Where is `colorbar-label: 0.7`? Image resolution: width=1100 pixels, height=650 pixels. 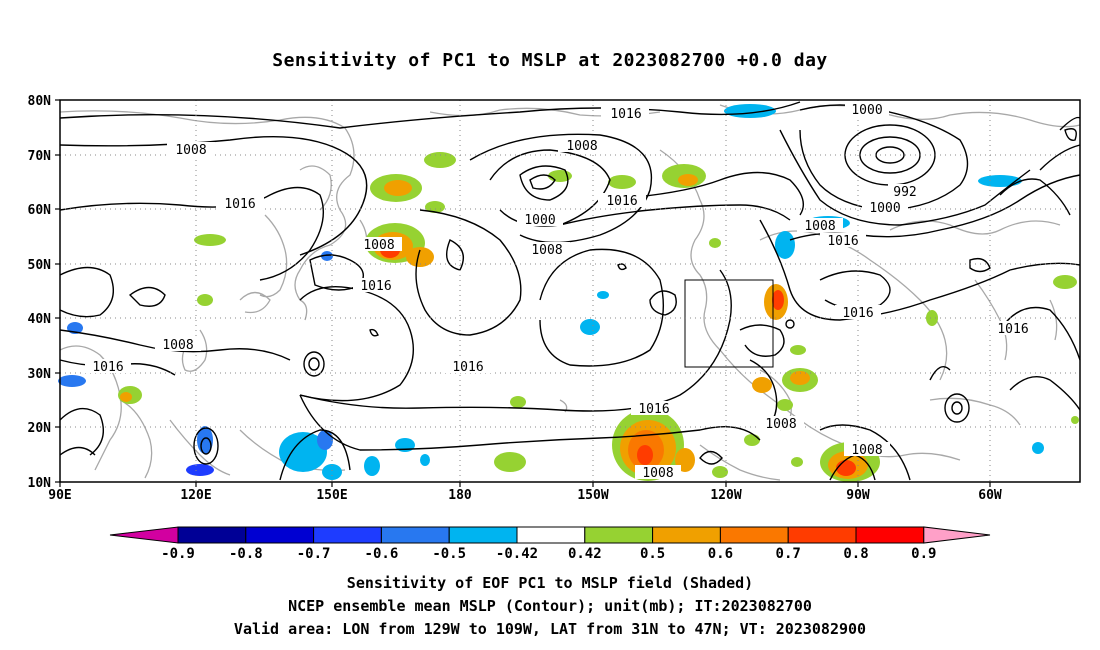
colorbar-label: 0.7 is located at coordinates (788, 554).